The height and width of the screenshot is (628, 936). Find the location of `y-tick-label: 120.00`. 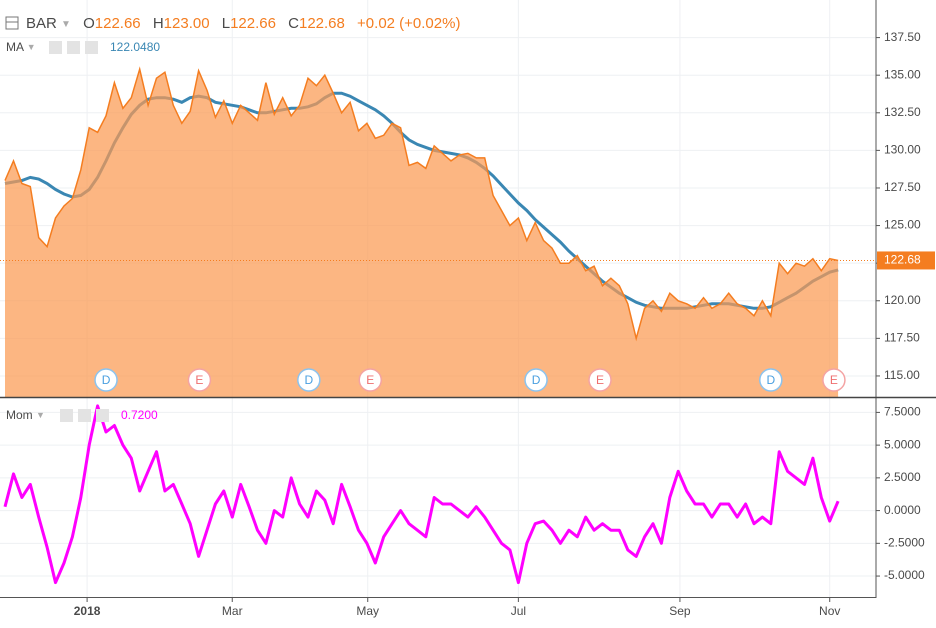

y-tick-label: 120.00 is located at coordinates (902, 300).